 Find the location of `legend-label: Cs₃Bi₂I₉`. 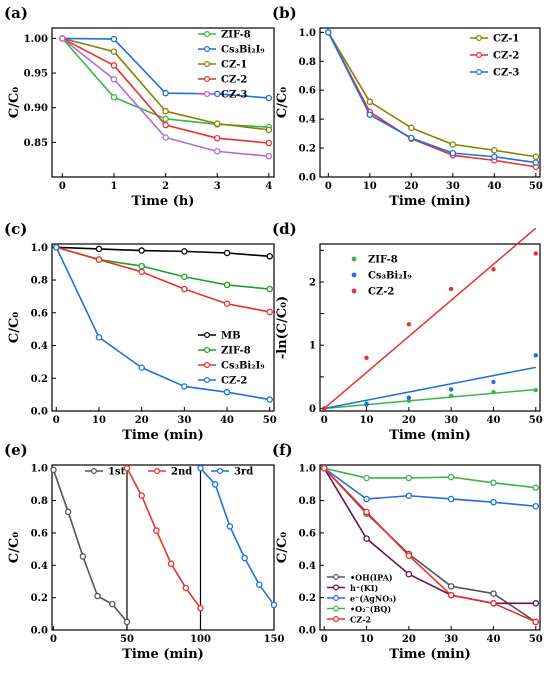

legend-label: Cs₃Bi₂I₉ is located at coordinates (243, 366).